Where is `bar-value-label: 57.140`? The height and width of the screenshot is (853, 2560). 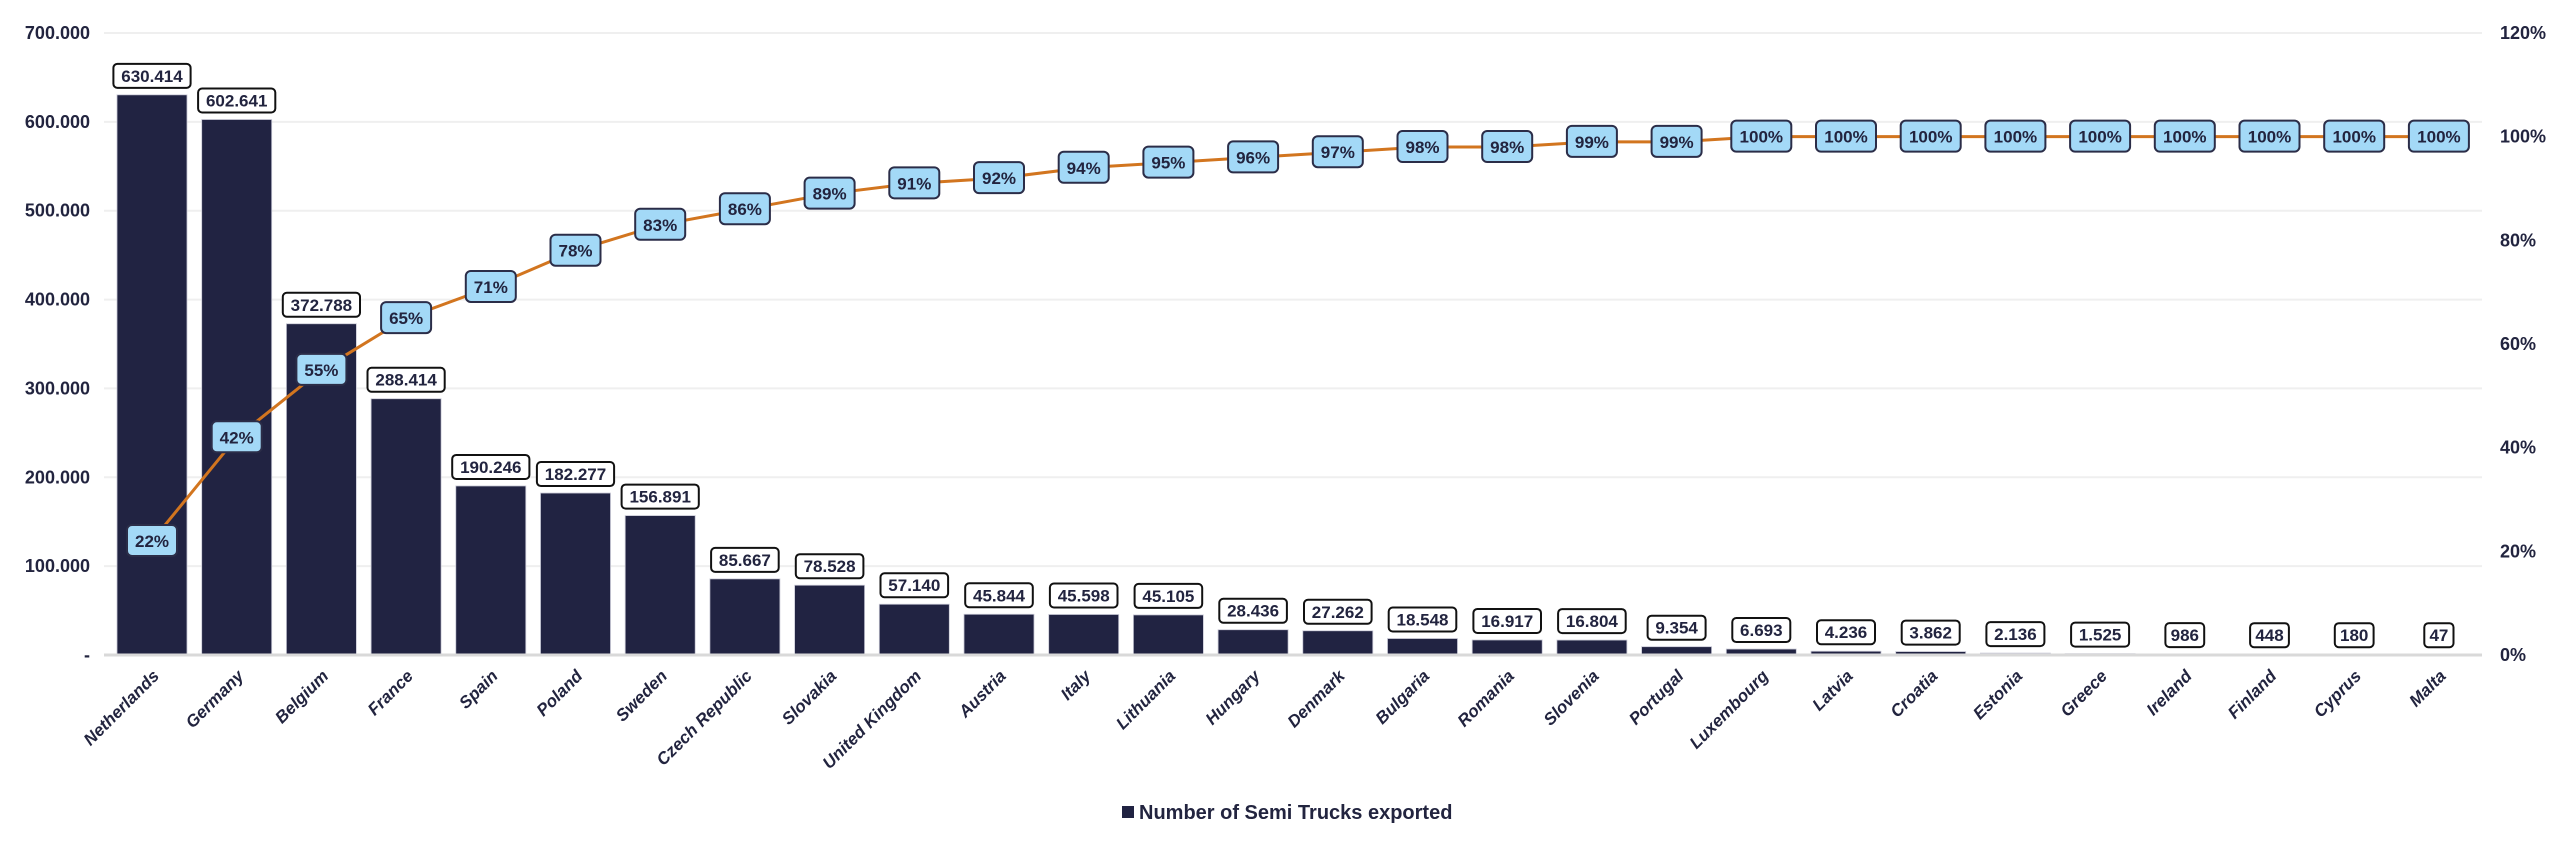
bar-value-label: 57.140 is located at coordinates (914, 585).